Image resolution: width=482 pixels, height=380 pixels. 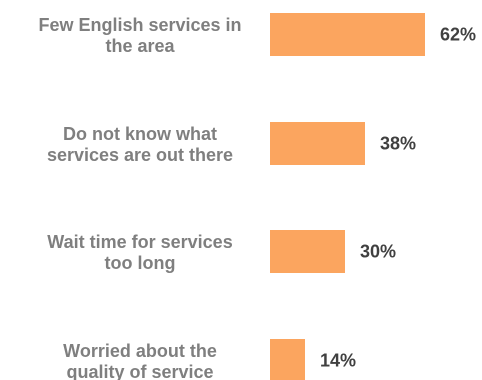 What do you see at coordinates (140, 263) in the screenshot?
I see `category-label-3-line-2: too long` at bounding box center [140, 263].